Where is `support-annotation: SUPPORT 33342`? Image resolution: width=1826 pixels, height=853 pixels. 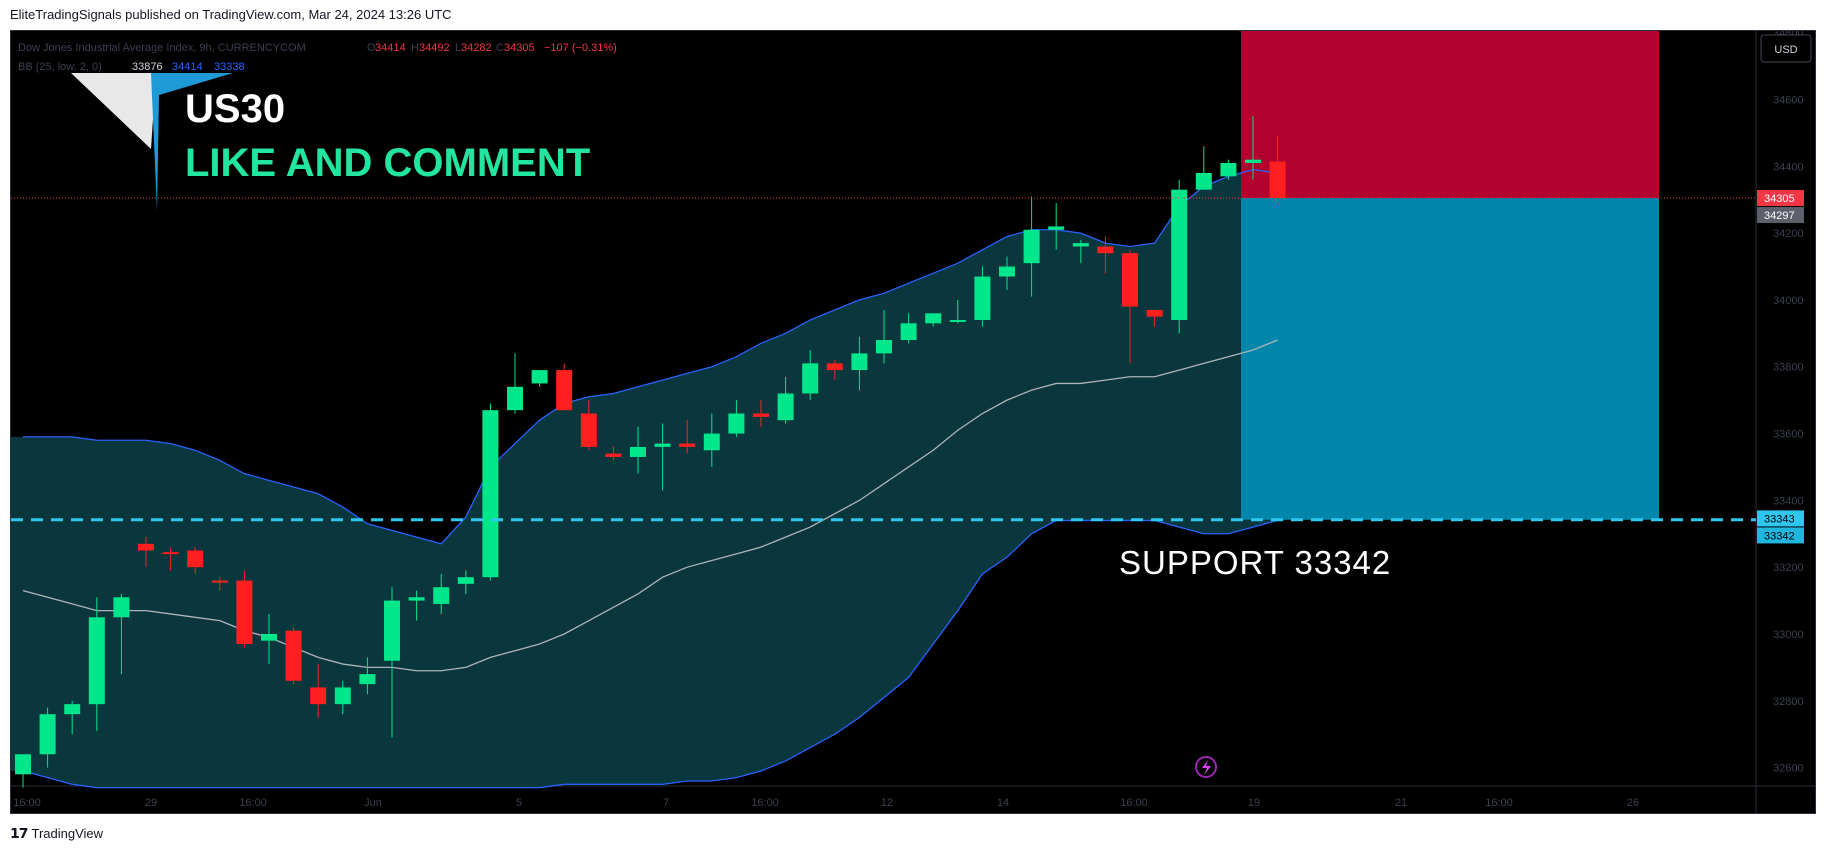
support-annotation: SUPPORT 33342 is located at coordinates (1255, 562).